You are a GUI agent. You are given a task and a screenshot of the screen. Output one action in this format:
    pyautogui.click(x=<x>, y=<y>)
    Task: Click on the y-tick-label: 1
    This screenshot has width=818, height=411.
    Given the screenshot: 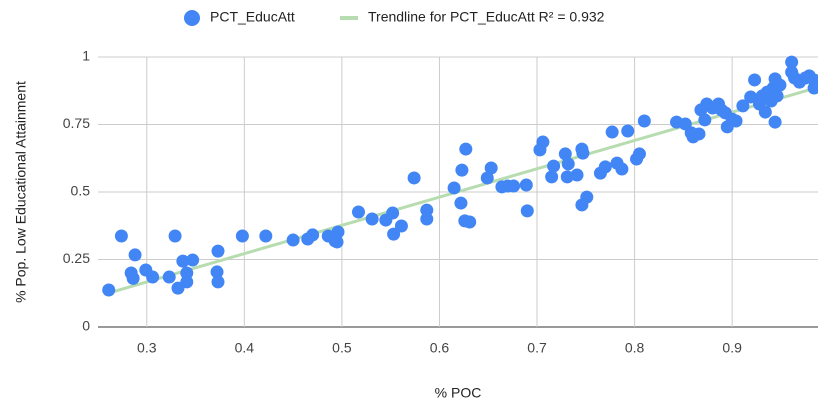 What is the action you would take?
    pyautogui.click(x=86, y=56)
    